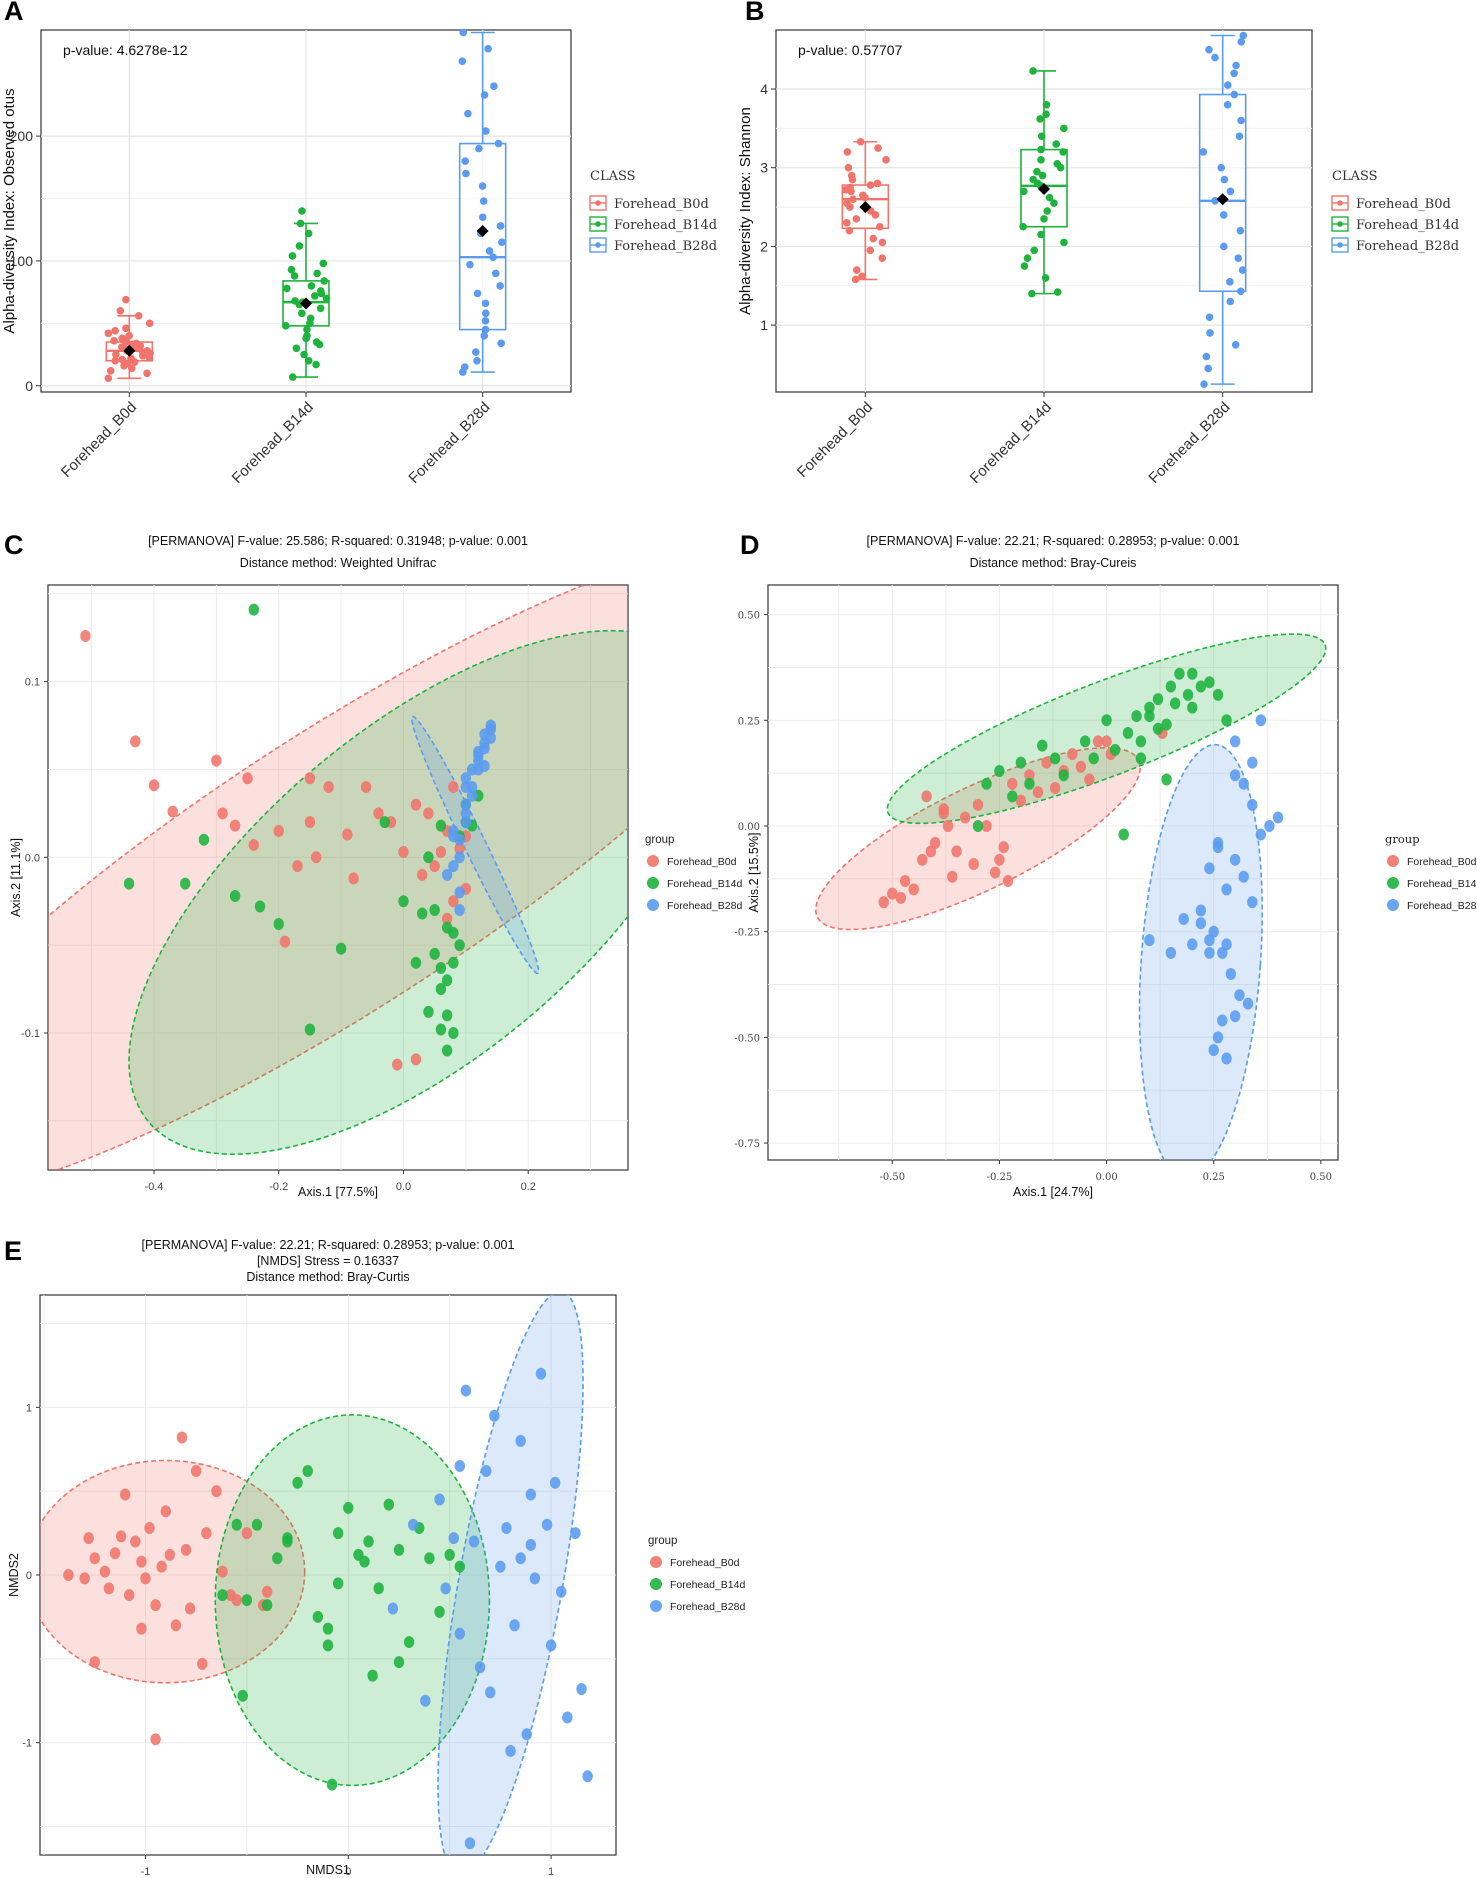  What do you see at coordinates (341, 1628) in the screenshot?
I see `series-forehead-b14d` at bounding box center [341, 1628].